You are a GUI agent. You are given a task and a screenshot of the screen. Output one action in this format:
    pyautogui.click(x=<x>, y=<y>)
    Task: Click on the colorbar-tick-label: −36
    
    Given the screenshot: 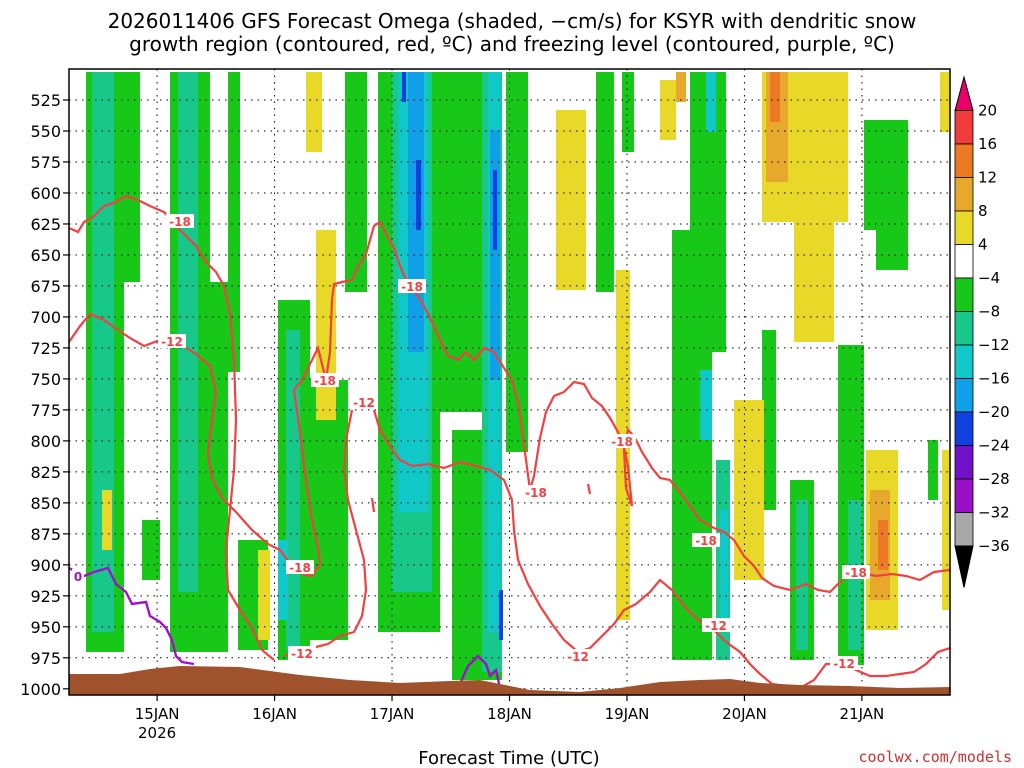 What is the action you would take?
    pyautogui.click(x=994, y=546)
    